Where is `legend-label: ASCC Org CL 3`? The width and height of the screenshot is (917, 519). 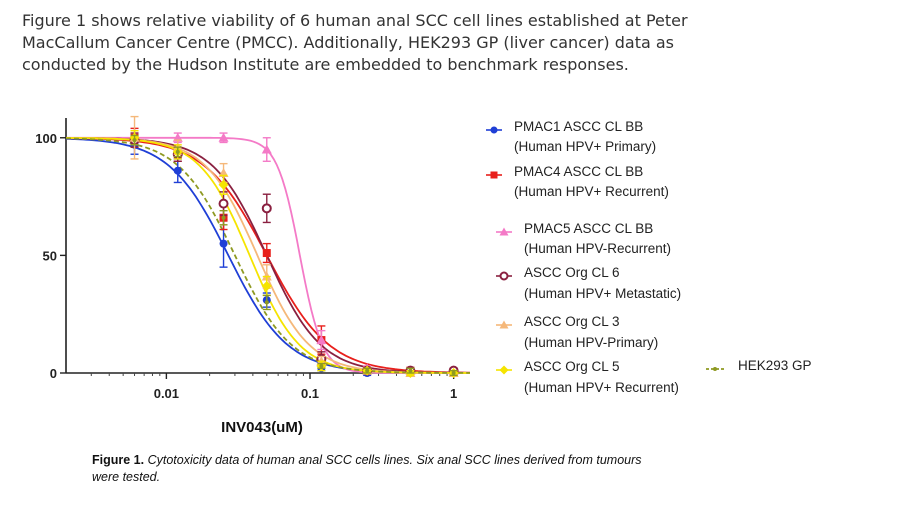
legend-label: ASCC Org CL 3 is located at coordinates (572, 321).